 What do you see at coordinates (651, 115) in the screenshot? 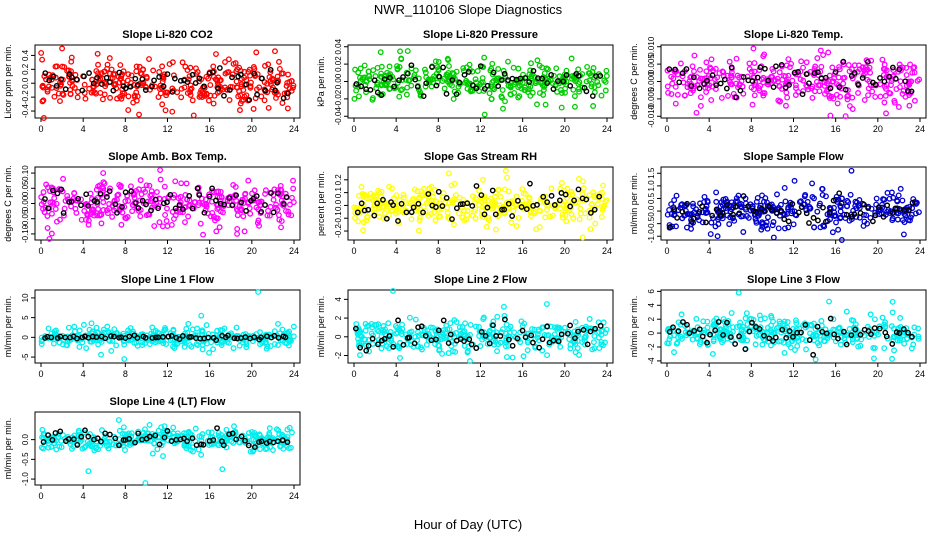
I see `y-tick-label: -0.010` at bounding box center [651, 115].